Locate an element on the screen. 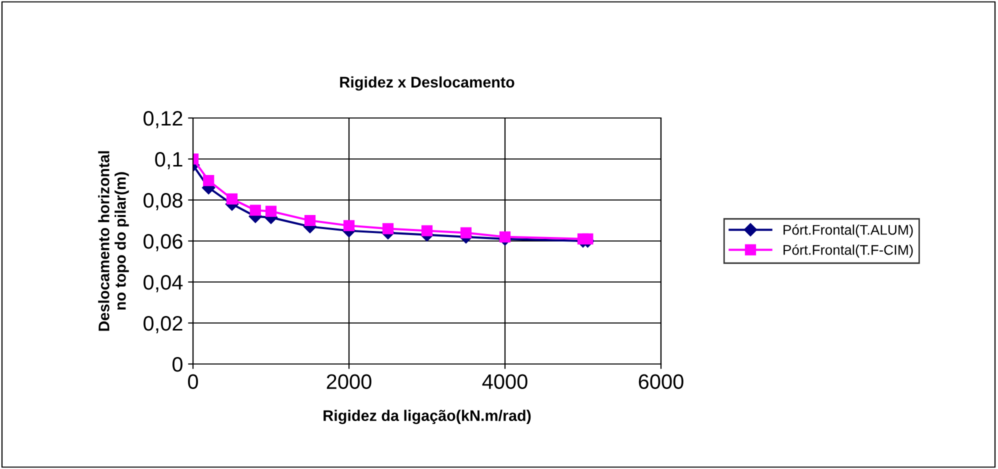 This screenshot has height=469, width=998. legend-label: Pórt.Frontal(T.F-CIM) is located at coordinates (848, 251).